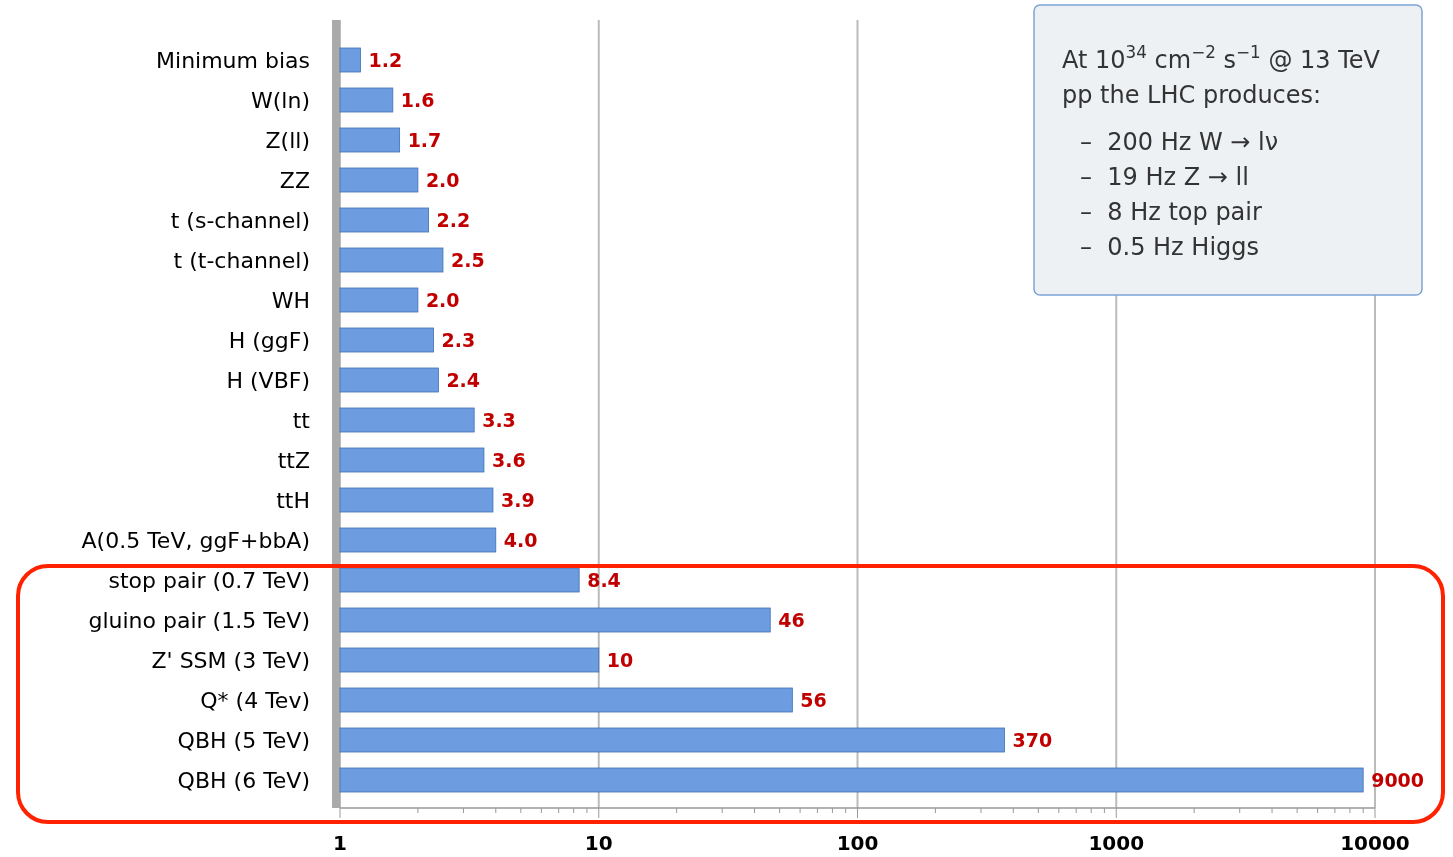 This screenshot has width=1453, height=857. Describe the element at coordinates (240, 220) in the screenshot. I see `y-tick-label: t (s-channel)` at that location.